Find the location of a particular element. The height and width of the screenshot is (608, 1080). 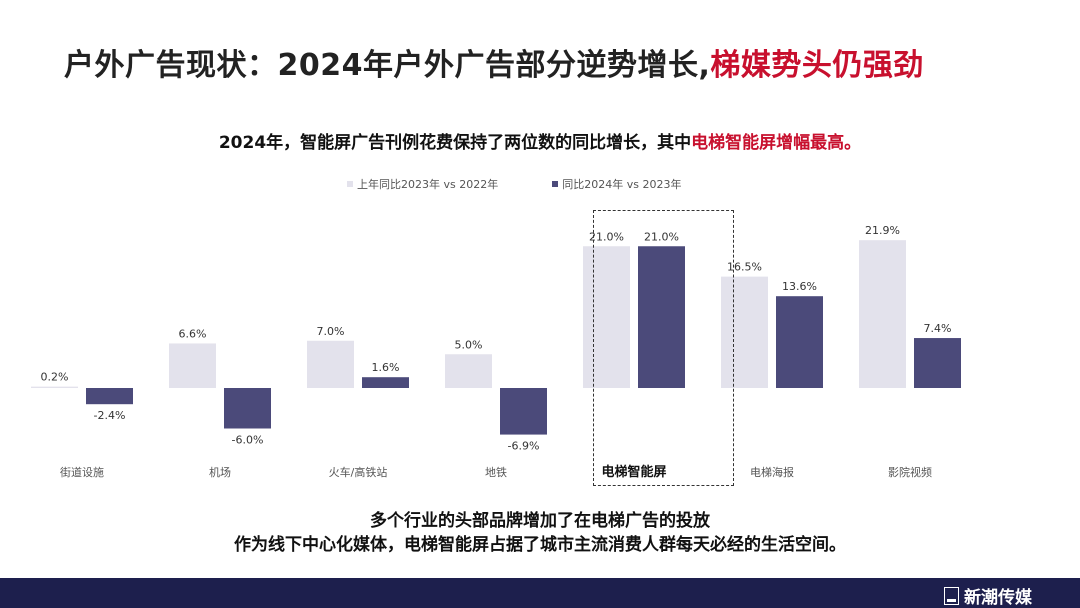

chart-subtitle: 2024年，智能屏广告刊例花费保持了两位数的同比增长，其中电梯智能屏增幅最高。 is located at coordinates (540, 140).